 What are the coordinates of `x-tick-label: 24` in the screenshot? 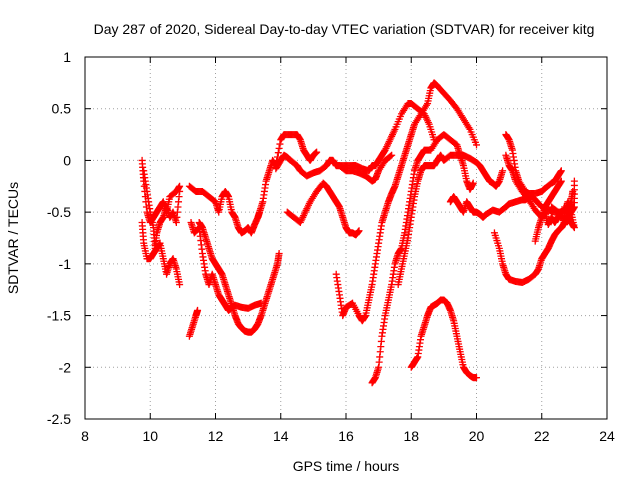 It's located at (607, 436).